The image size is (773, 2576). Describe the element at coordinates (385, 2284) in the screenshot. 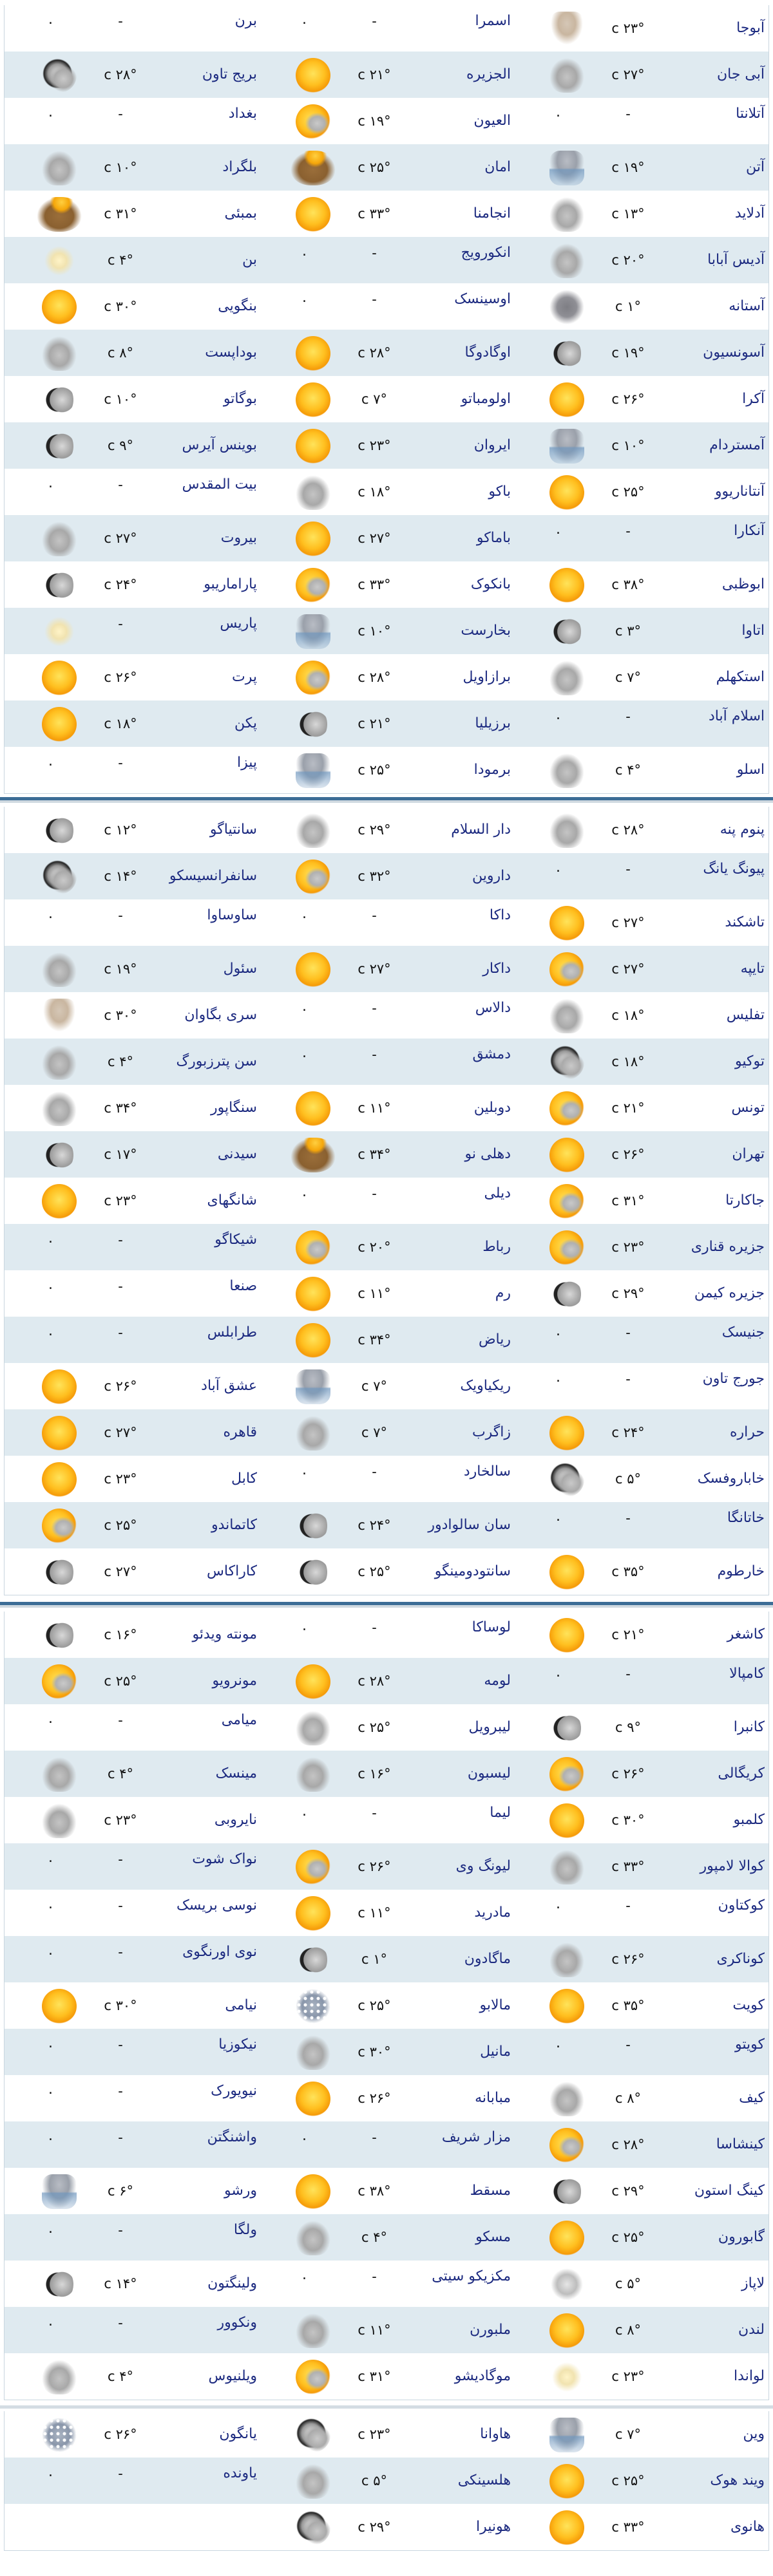

I see `city-weather: مکزیکو سیتی -.` at that location.